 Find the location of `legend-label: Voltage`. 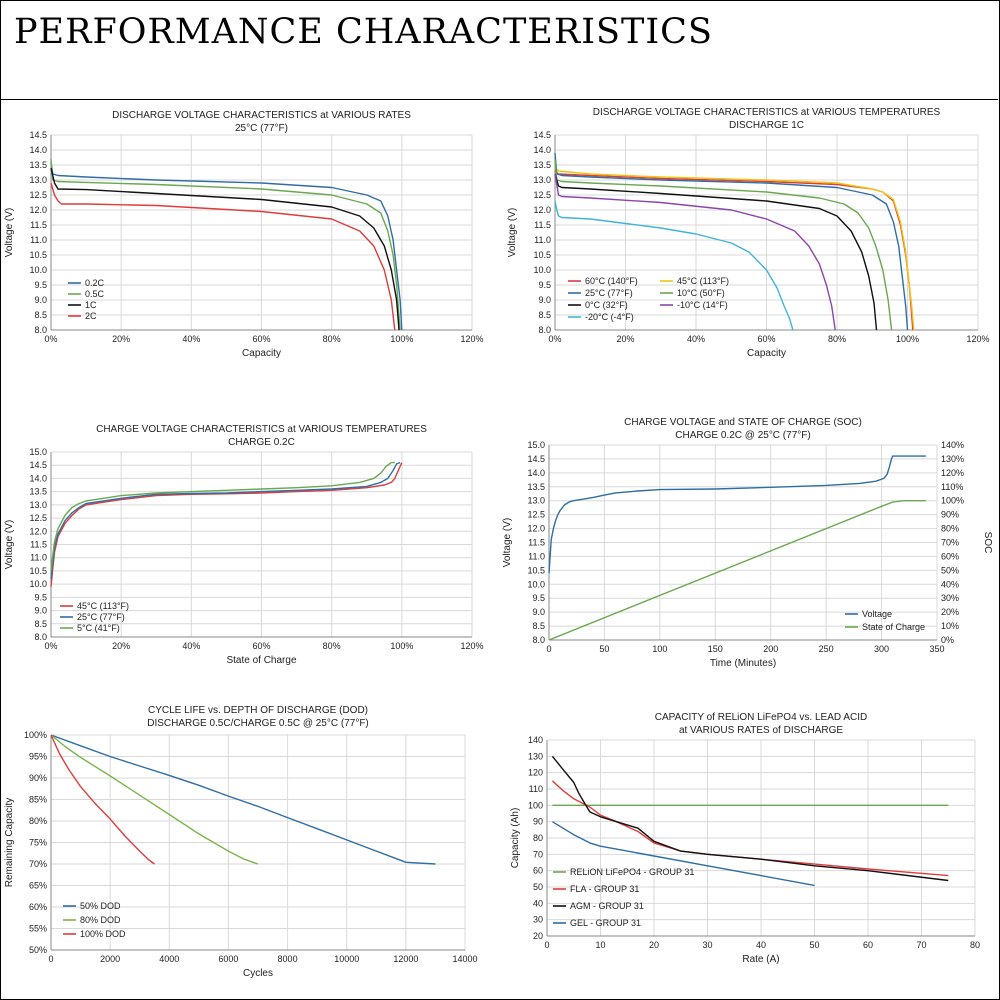

legend-label: Voltage is located at coordinates (877, 614).